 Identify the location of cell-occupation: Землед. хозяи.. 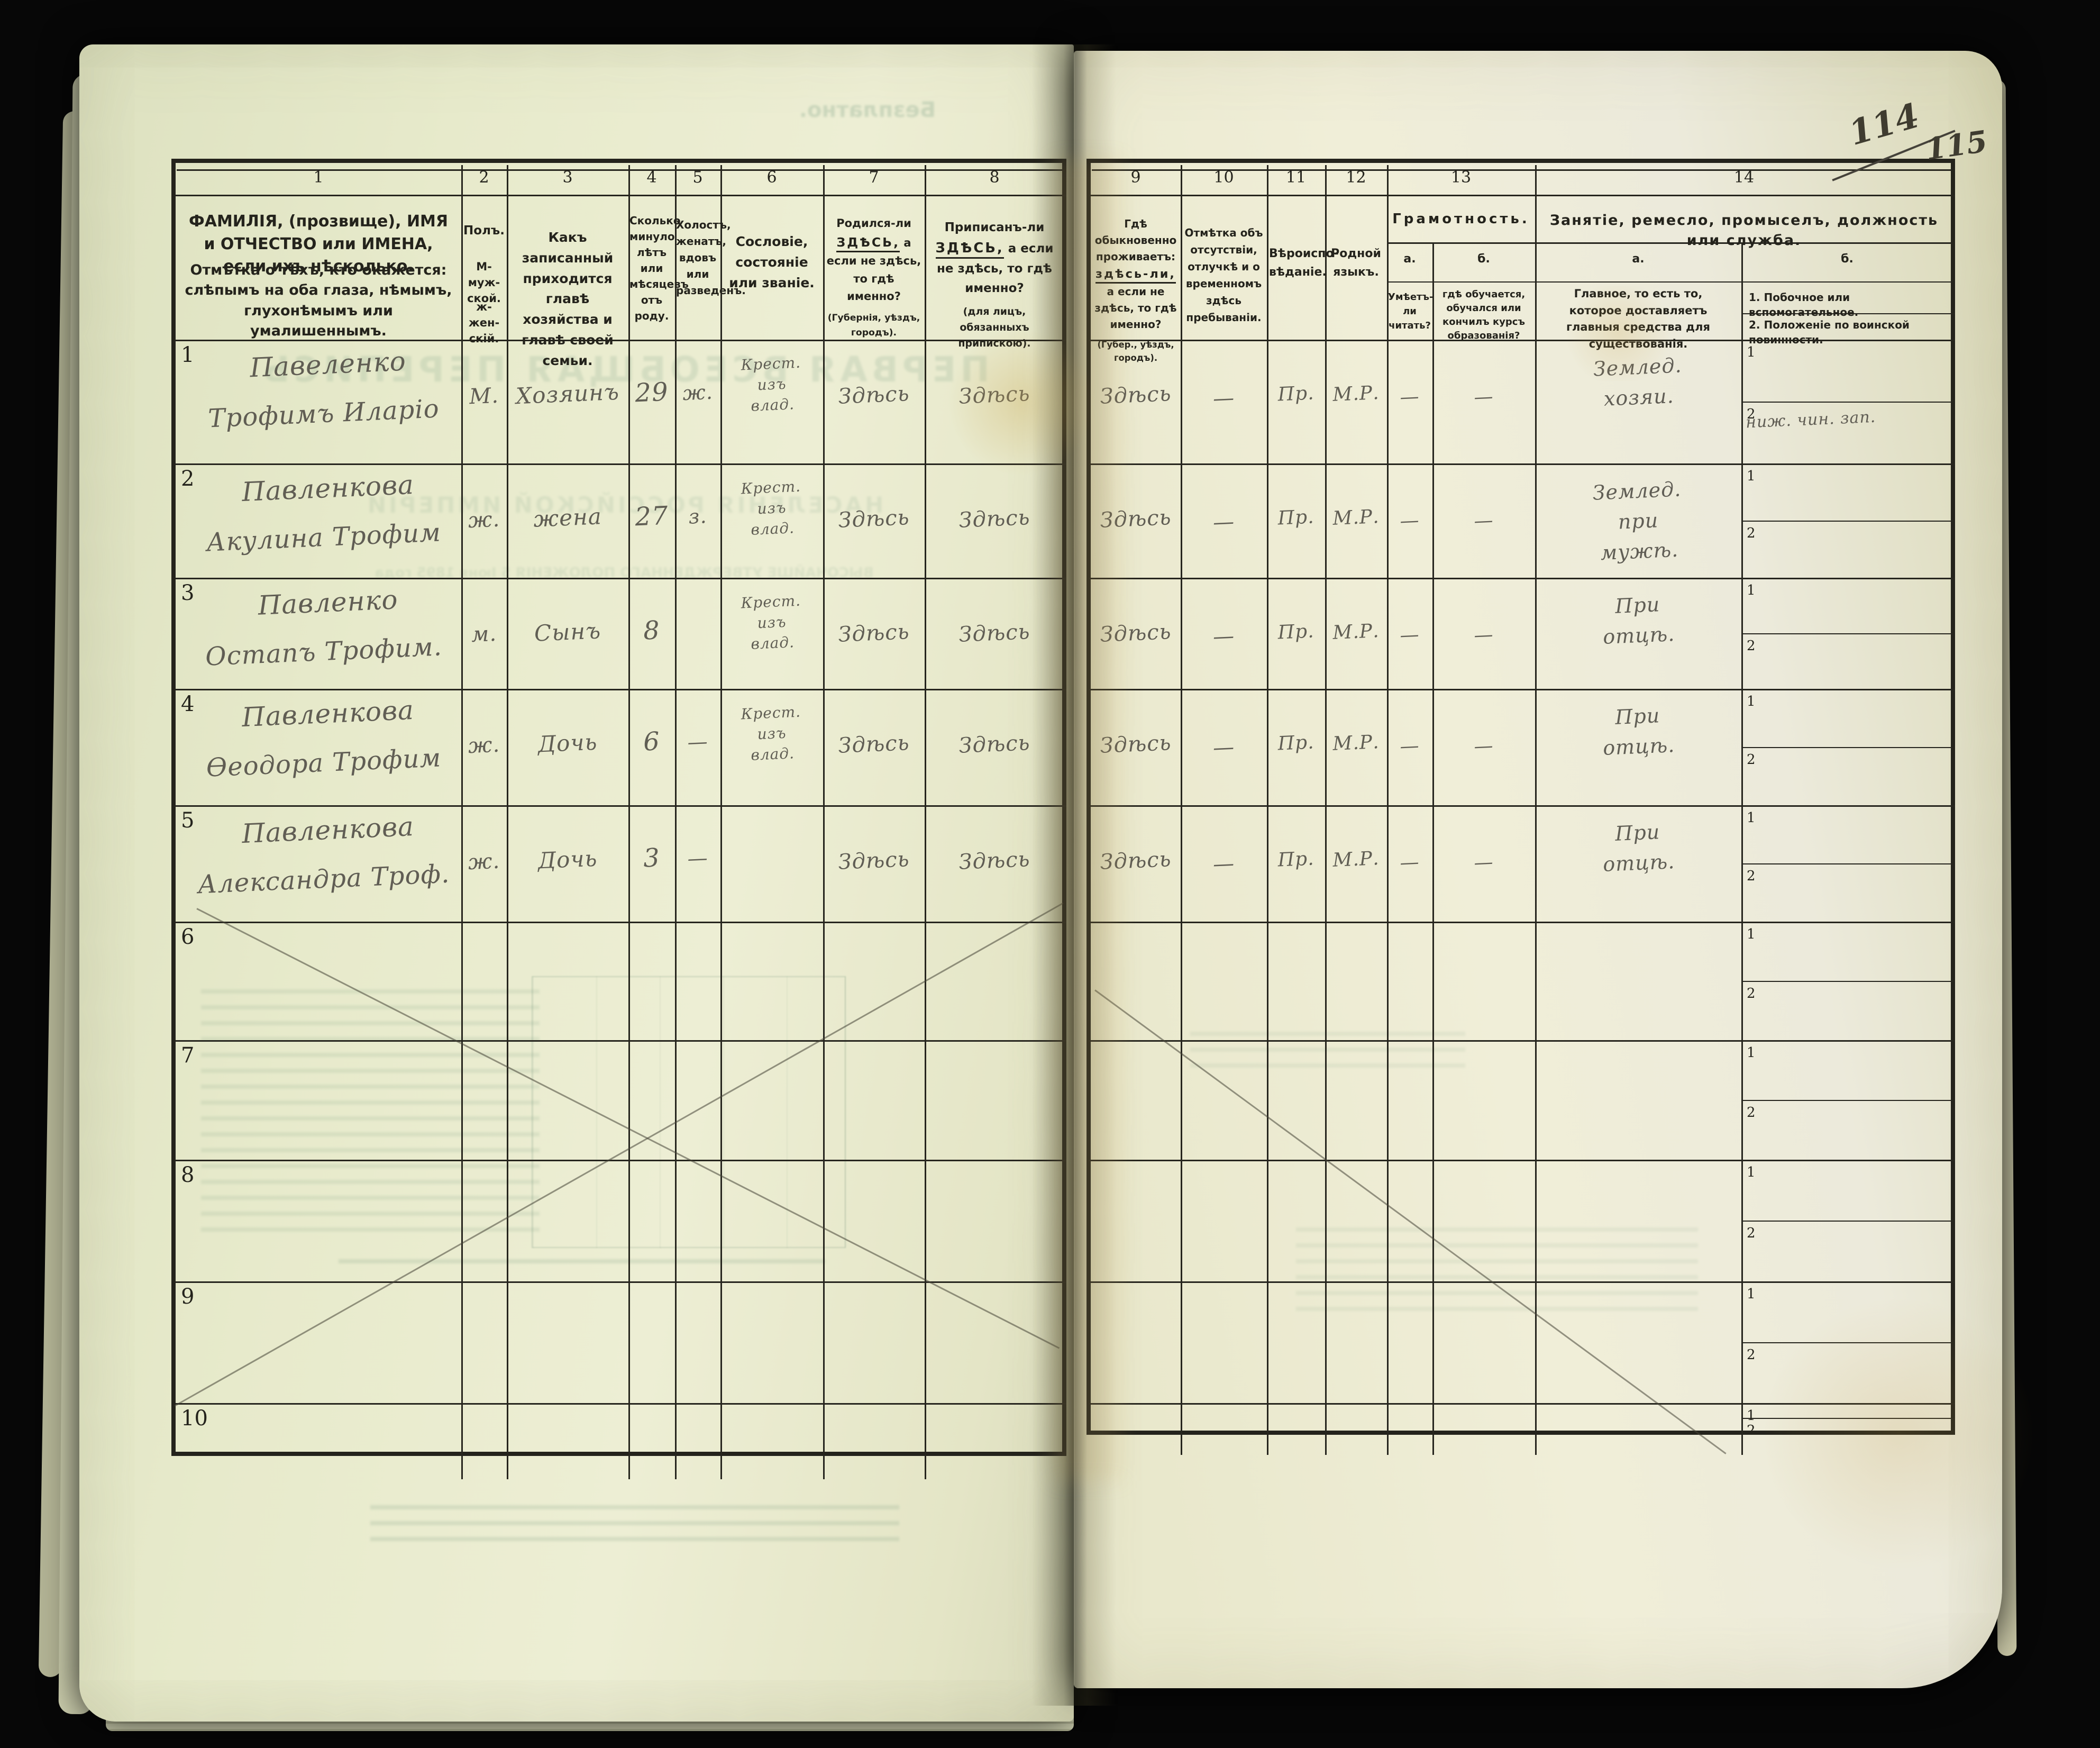
(1638, 382).